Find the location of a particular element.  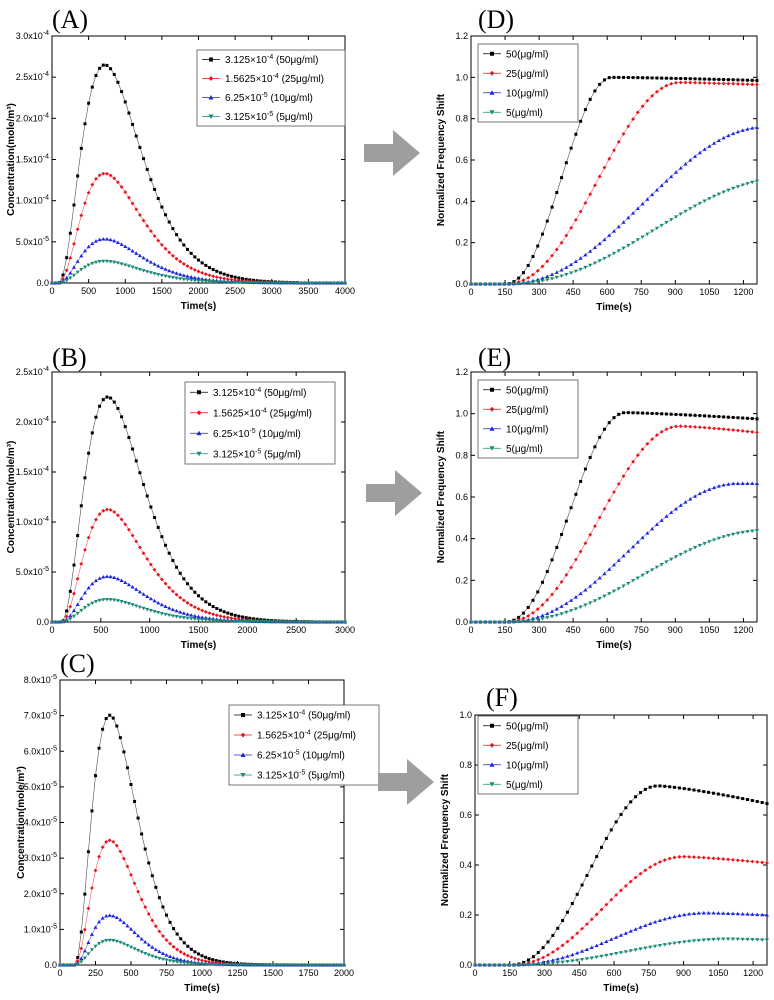

legend-label: 1.5625×10-4 (25μg/ml) is located at coordinates (262, 413).